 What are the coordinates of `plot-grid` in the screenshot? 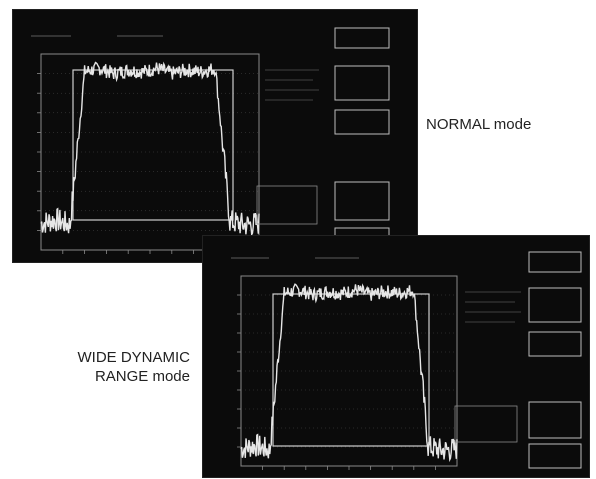 It's located at (347, 382).